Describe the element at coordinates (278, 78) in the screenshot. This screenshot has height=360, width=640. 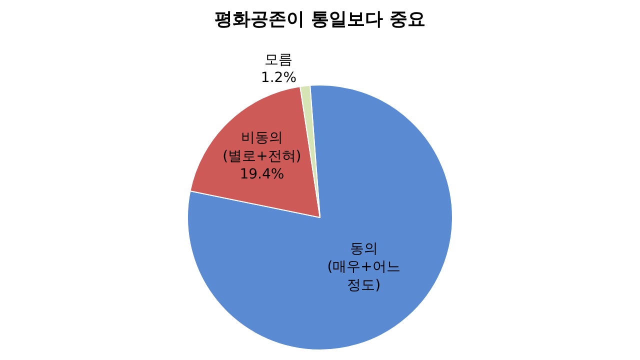
I see `data-label: 1.2%` at that location.